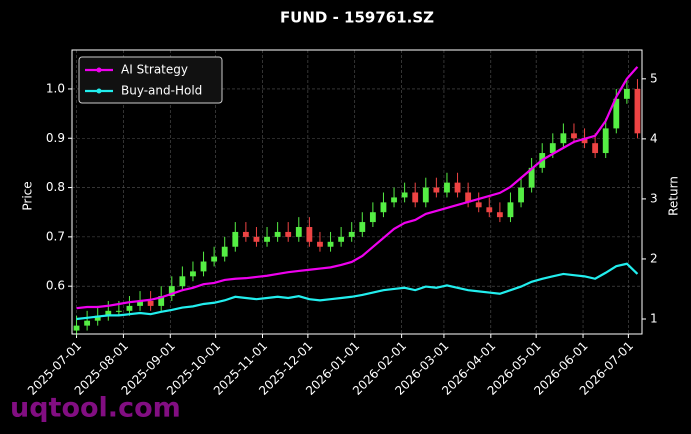 The width and height of the screenshot is (691, 434). Describe the element at coordinates (674, 196) in the screenshot. I see `y2-axis-label: Return` at that location.